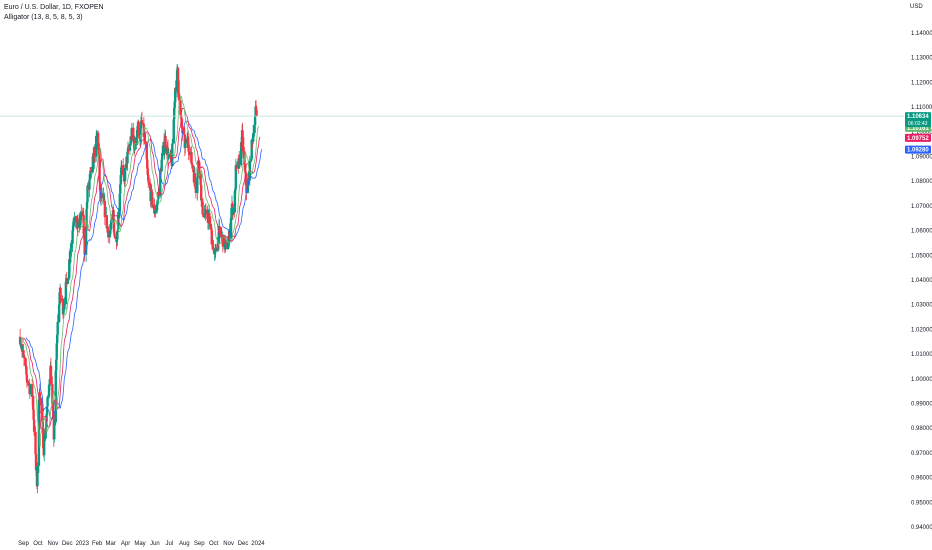 This screenshot has height=550, width=932. Describe the element at coordinates (54, 7) in the screenshot. I see `symbol-title: Euro / U.S. Dollar, 1D, FXOPEN` at that location.